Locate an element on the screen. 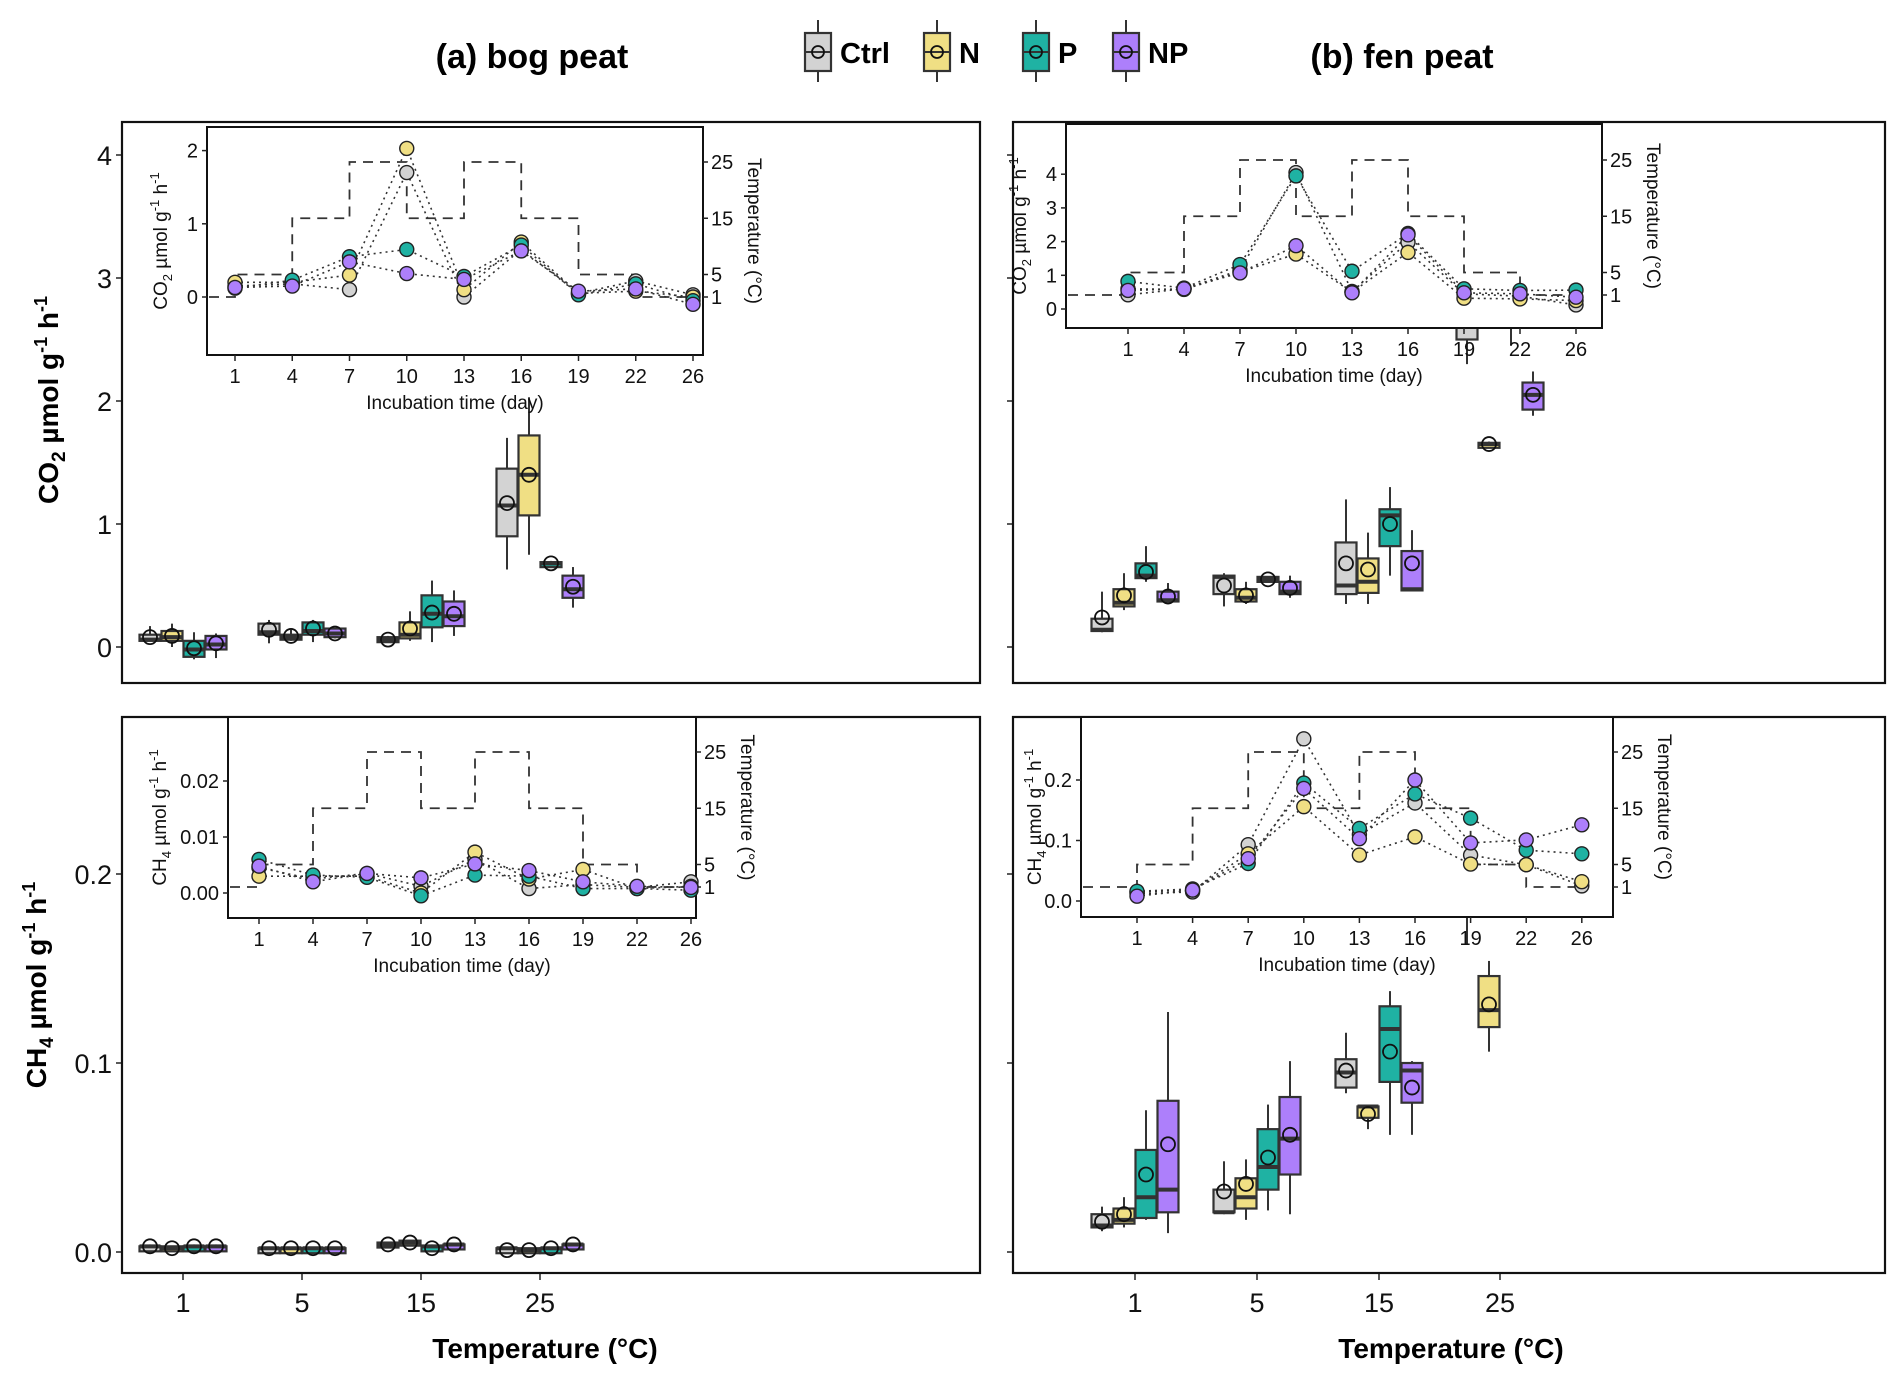 The image size is (1892, 1383). inset-x-tick-label: 1 is located at coordinates (234, 377).